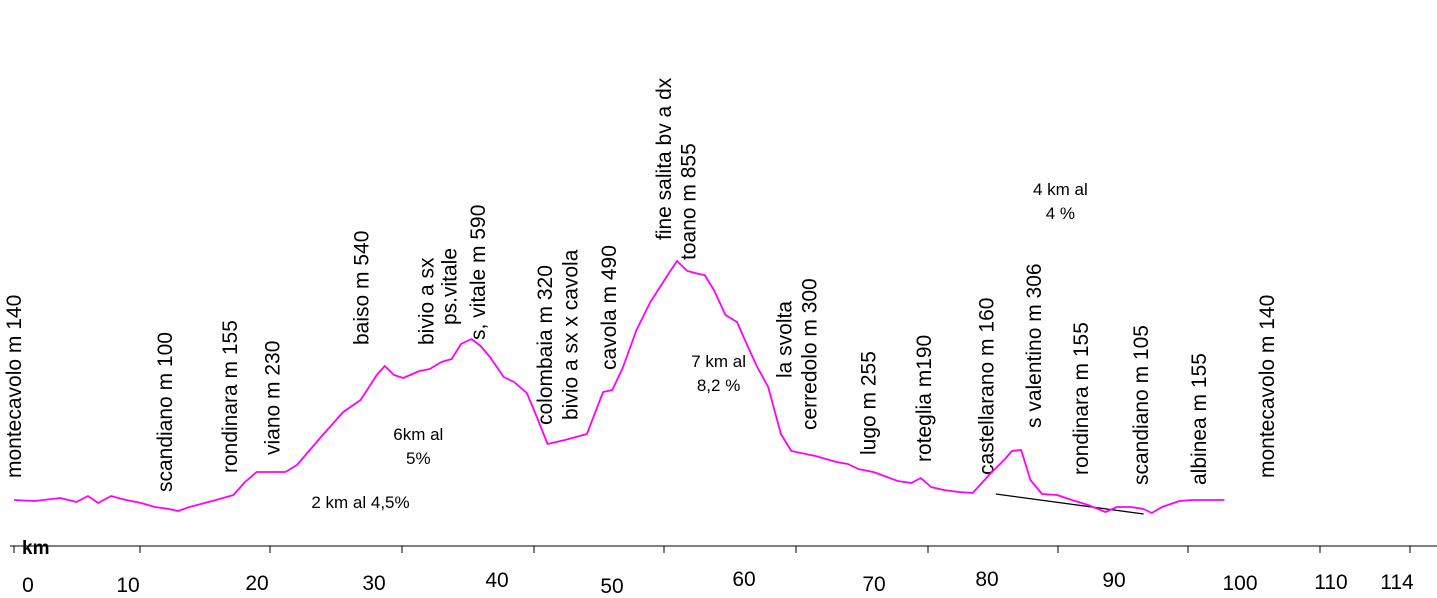  What do you see at coordinates (1034, 345) in the screenshot?
I see `place-label: s valentino m 306` at bounding box center [1034, 345].